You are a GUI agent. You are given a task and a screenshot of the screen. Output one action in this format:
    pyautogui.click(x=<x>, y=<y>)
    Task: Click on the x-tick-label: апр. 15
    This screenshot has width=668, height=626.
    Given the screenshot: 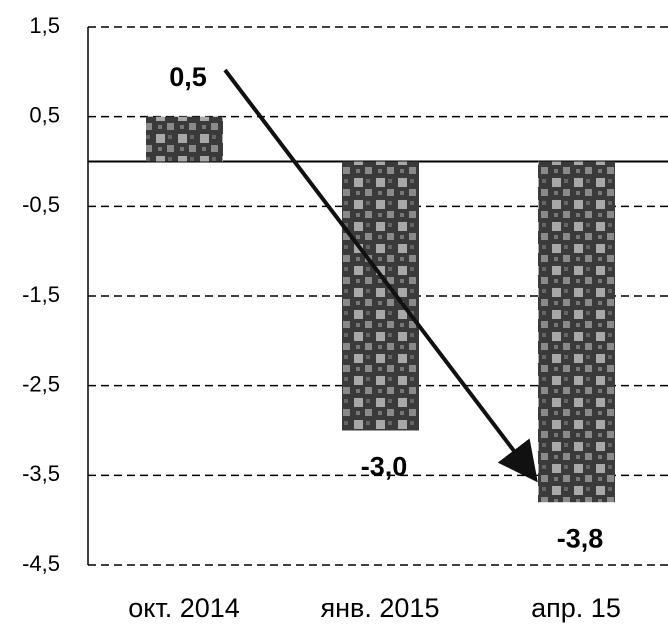 What is the action you would take?
    pyautogui.click(x=576, y=608)
    